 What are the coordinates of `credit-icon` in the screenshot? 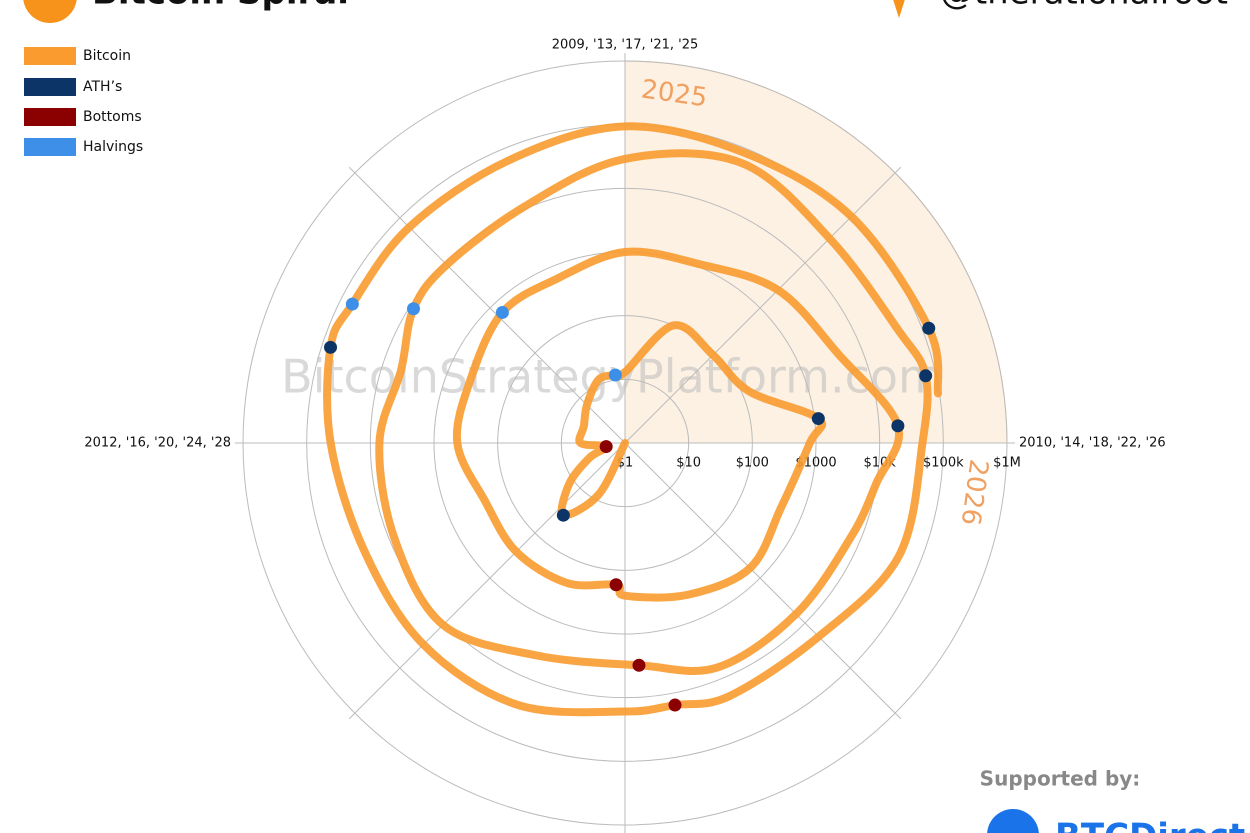 It's located at (899, 9).